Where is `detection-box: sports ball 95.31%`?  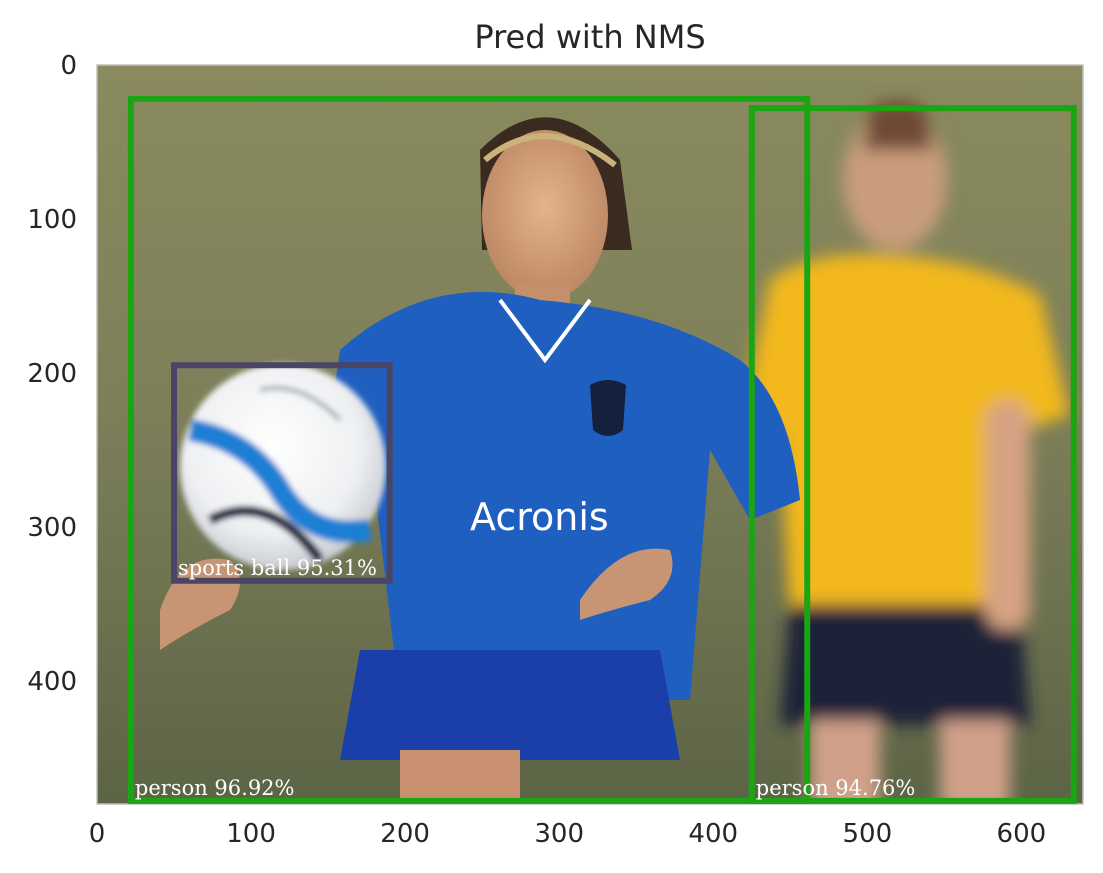
detection-box: sports ball 95.31% is located at coordinates (282, 473).